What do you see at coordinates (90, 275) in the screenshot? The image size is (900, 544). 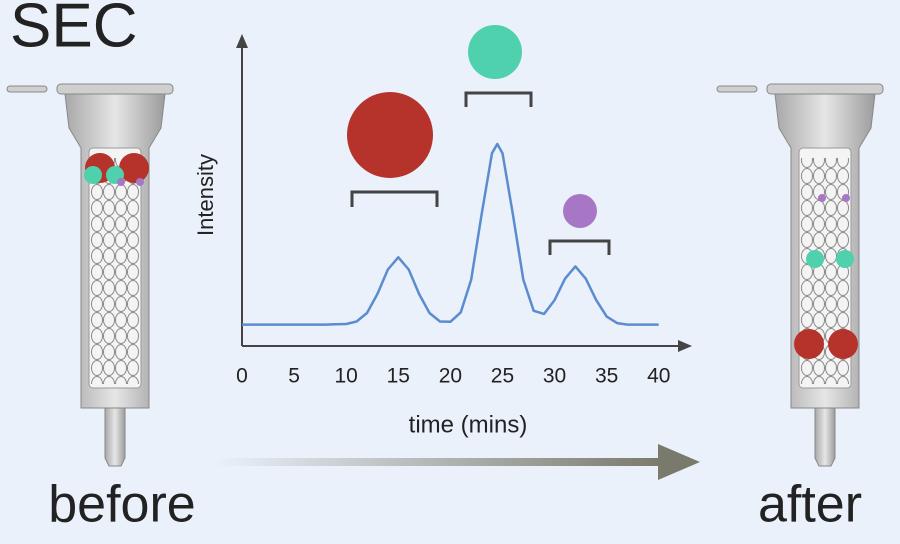 I see `column-before` at bounding box center [90, 275].